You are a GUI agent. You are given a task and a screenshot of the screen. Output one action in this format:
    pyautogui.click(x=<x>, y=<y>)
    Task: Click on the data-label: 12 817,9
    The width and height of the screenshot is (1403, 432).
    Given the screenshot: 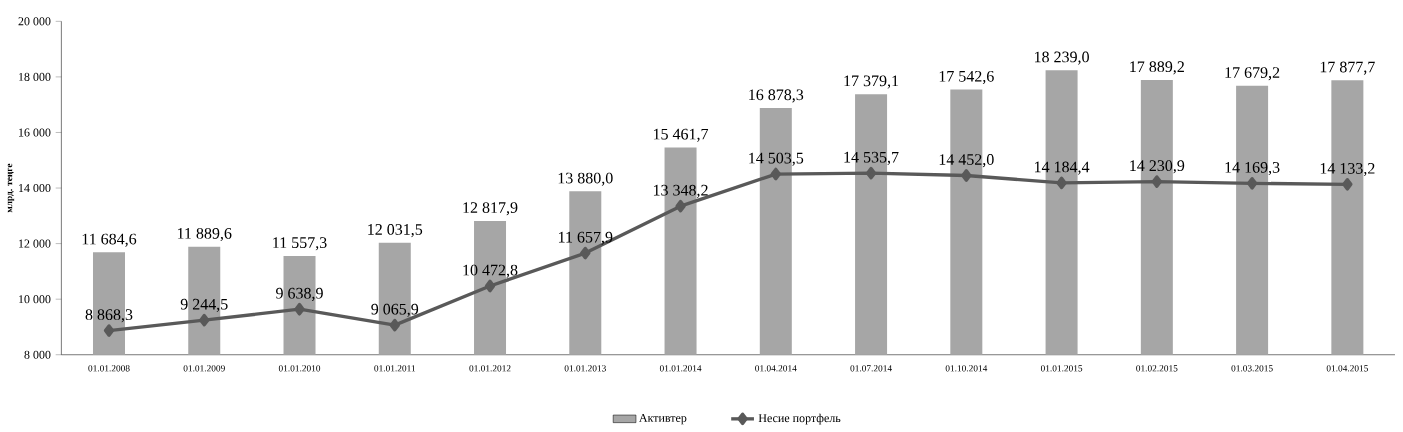 What is the action you would take?
    pyautogui.click(x=490, y=209)
    